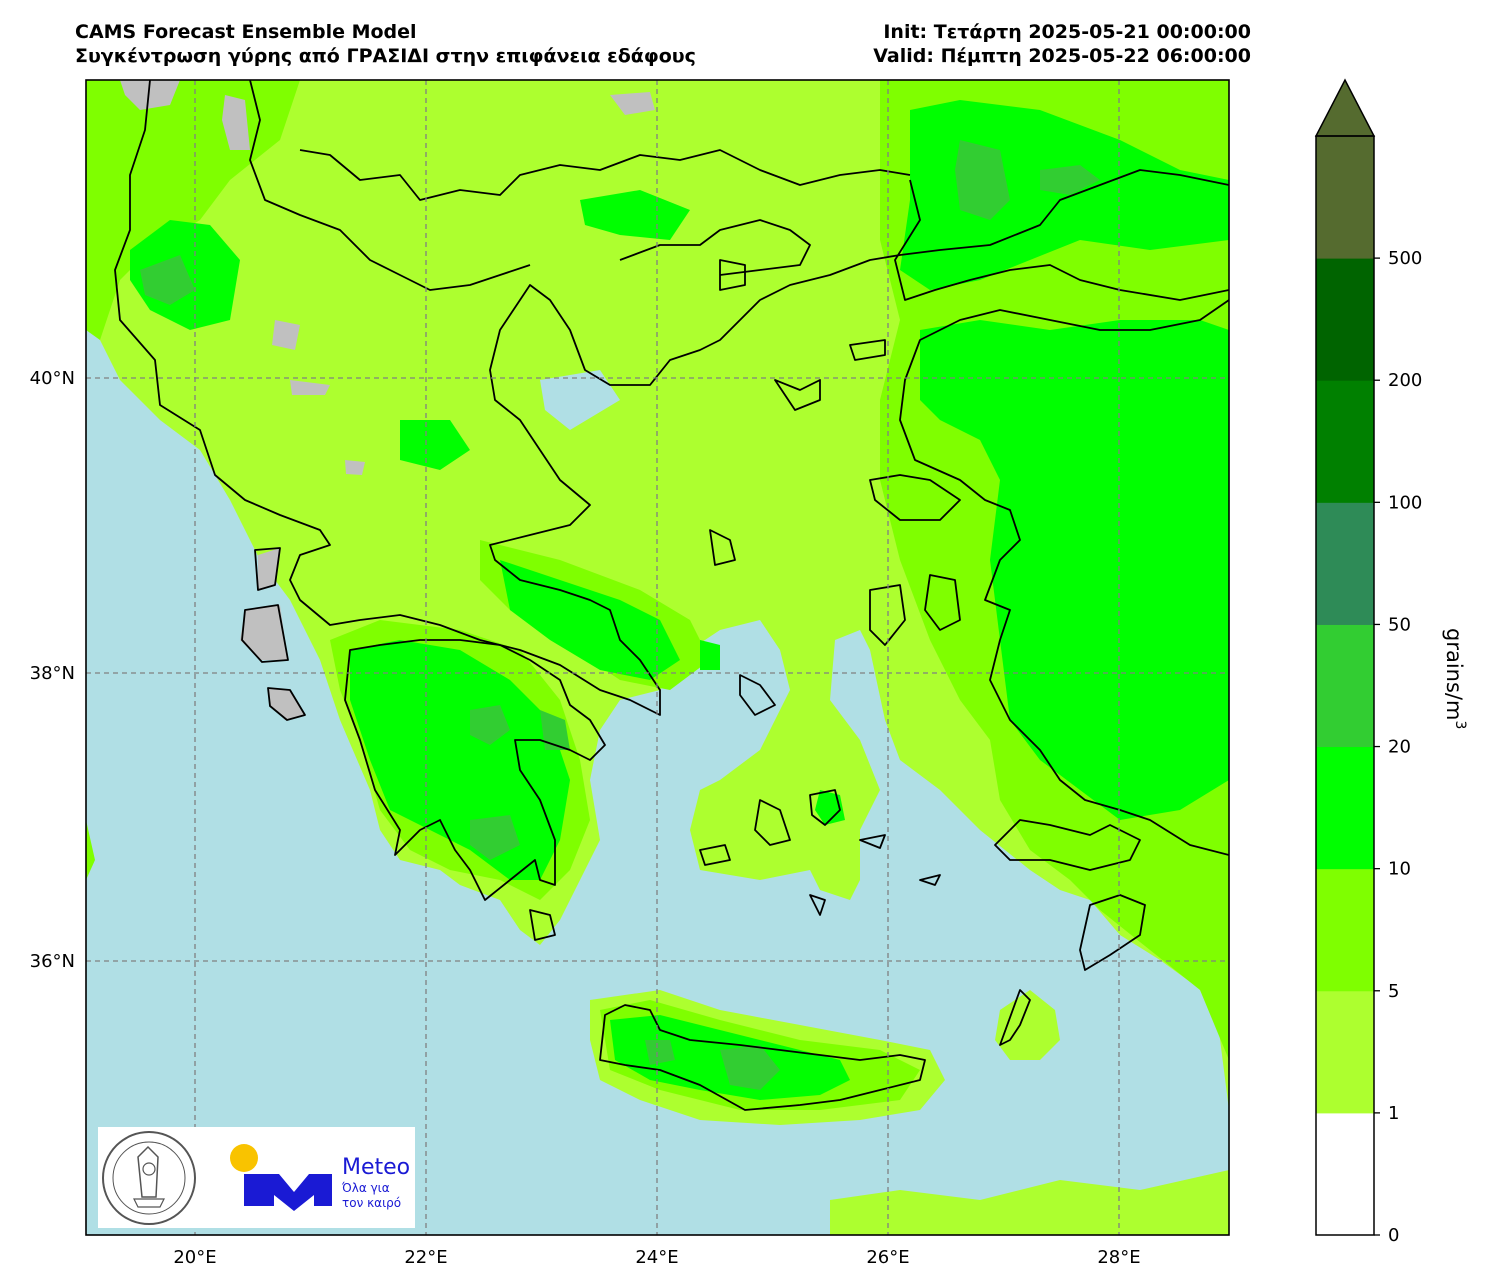 Image resolution: width=1492 pixels, height=1288 pixels. What do you see at coordinates (1393, 1235) in the screenshot?
I see `colorbar-tick-label: 0` at bounding box center [1393, 1235].